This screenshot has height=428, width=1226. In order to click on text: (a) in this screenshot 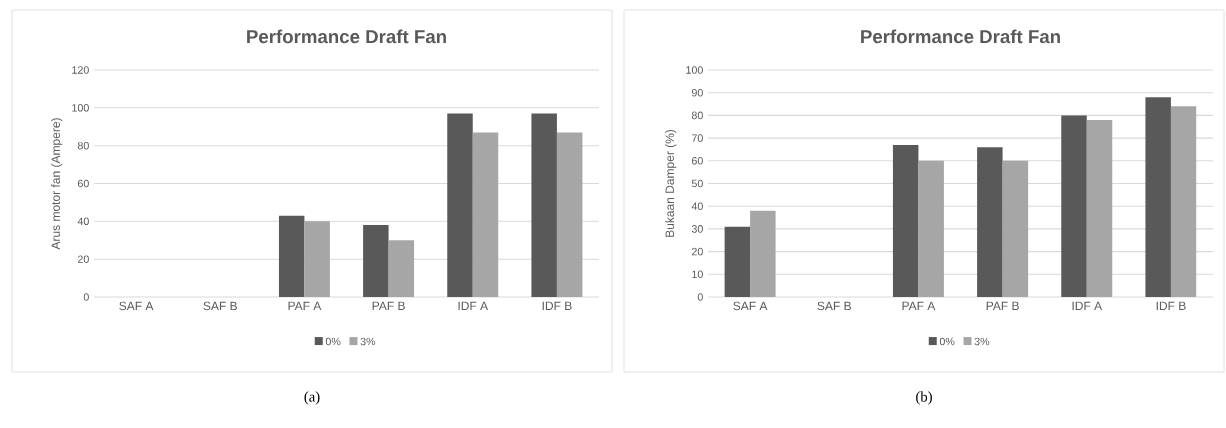, I will do `click(312, 398)`.